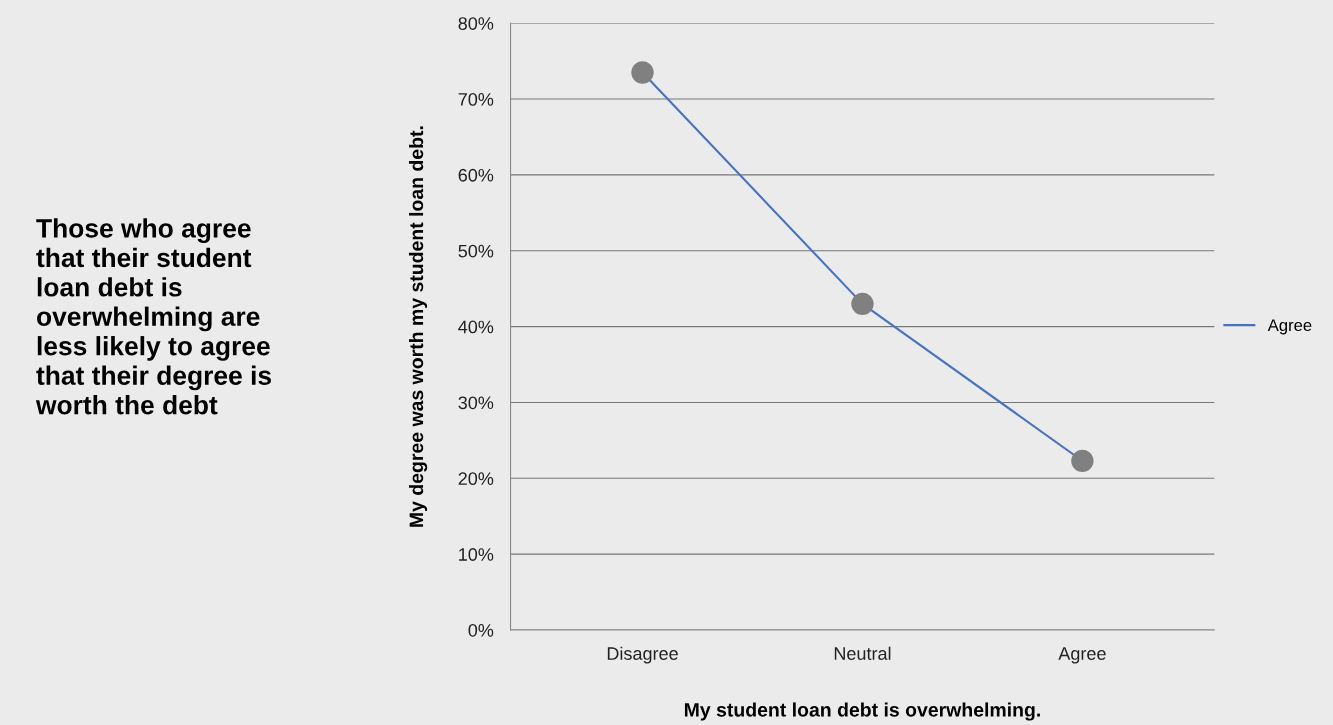 This screenshot has width=1333, height=725. What do you see at coordinates (642, 655) in the screenshot?
I see `x-tick-label: Disagree` at bounding box center [642, 655].